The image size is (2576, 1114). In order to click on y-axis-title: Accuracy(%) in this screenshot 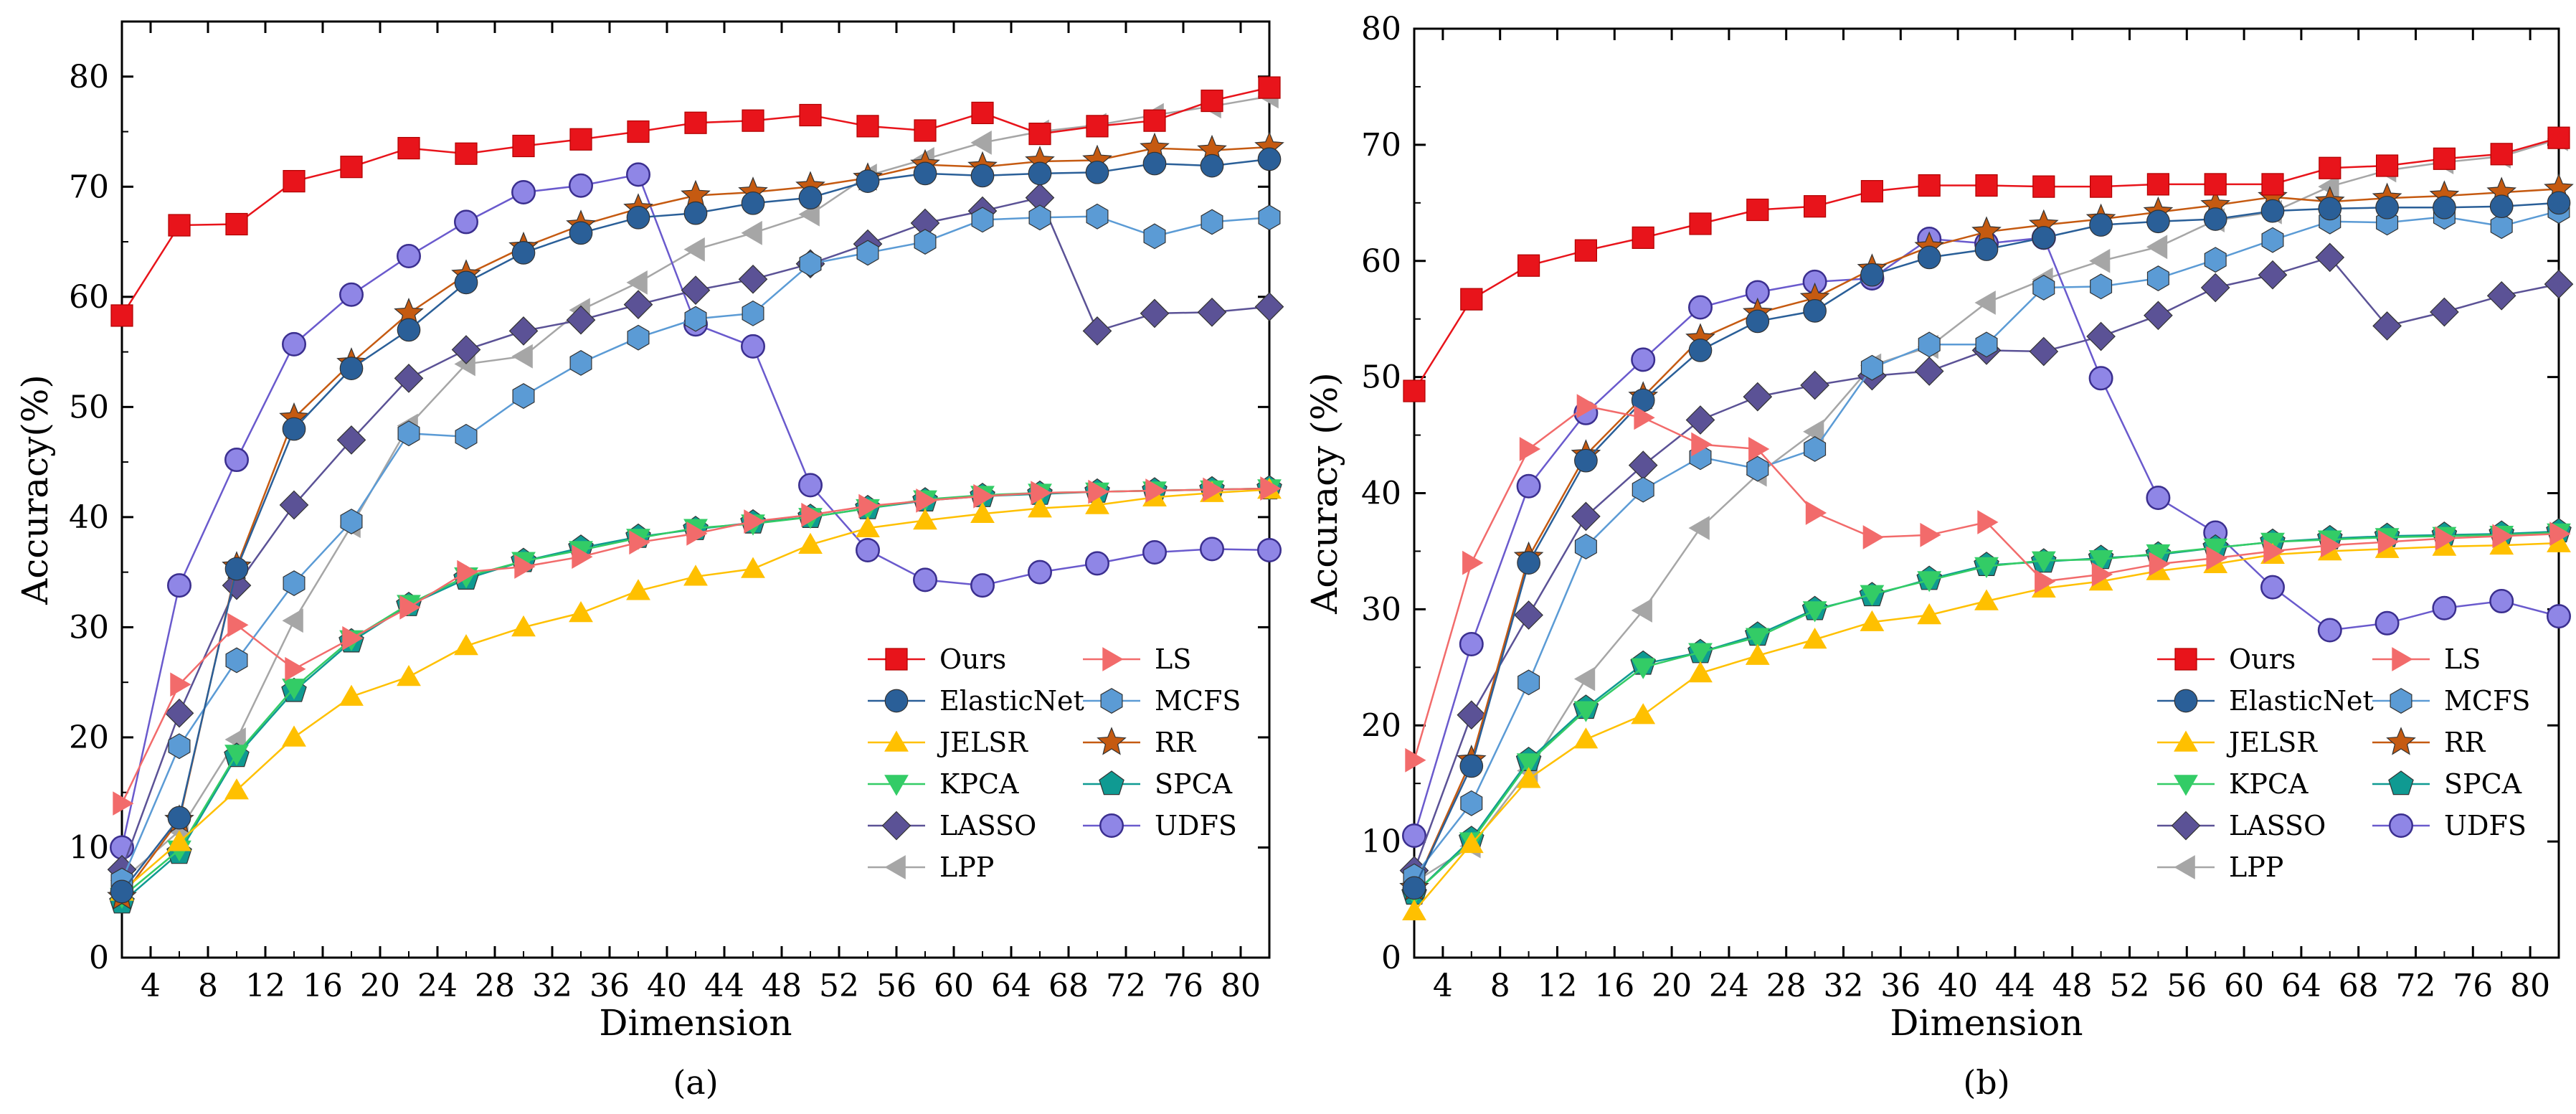, I will do `click(35, 489)`.